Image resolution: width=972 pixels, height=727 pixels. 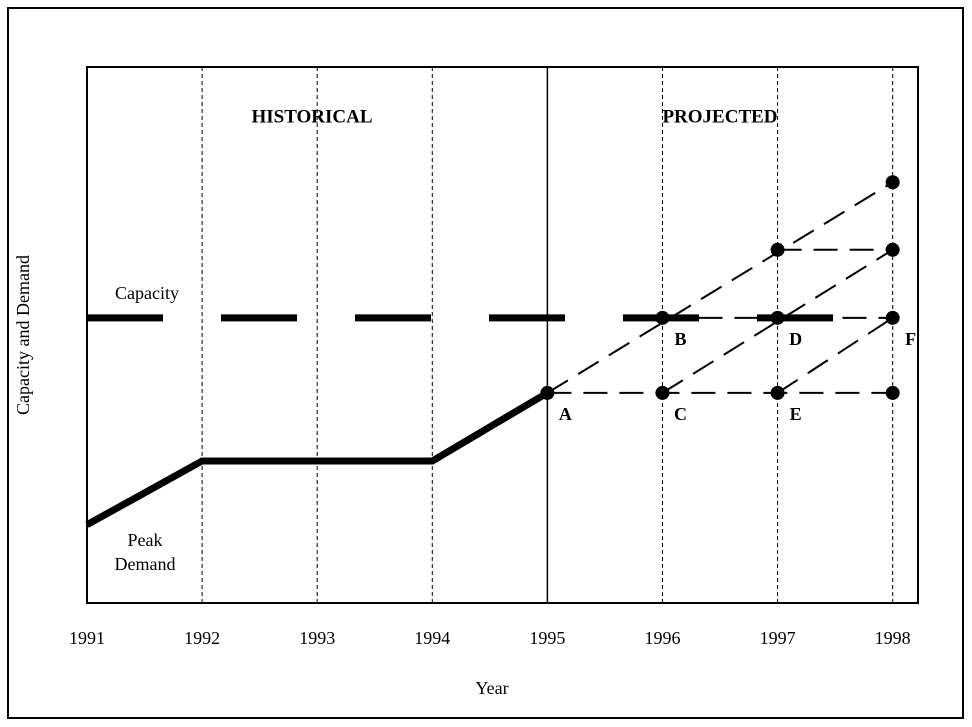 What do you see at coordinates (910, 339) in the screenshot?
I see `point-label: F` at bounding box center [910, 339].